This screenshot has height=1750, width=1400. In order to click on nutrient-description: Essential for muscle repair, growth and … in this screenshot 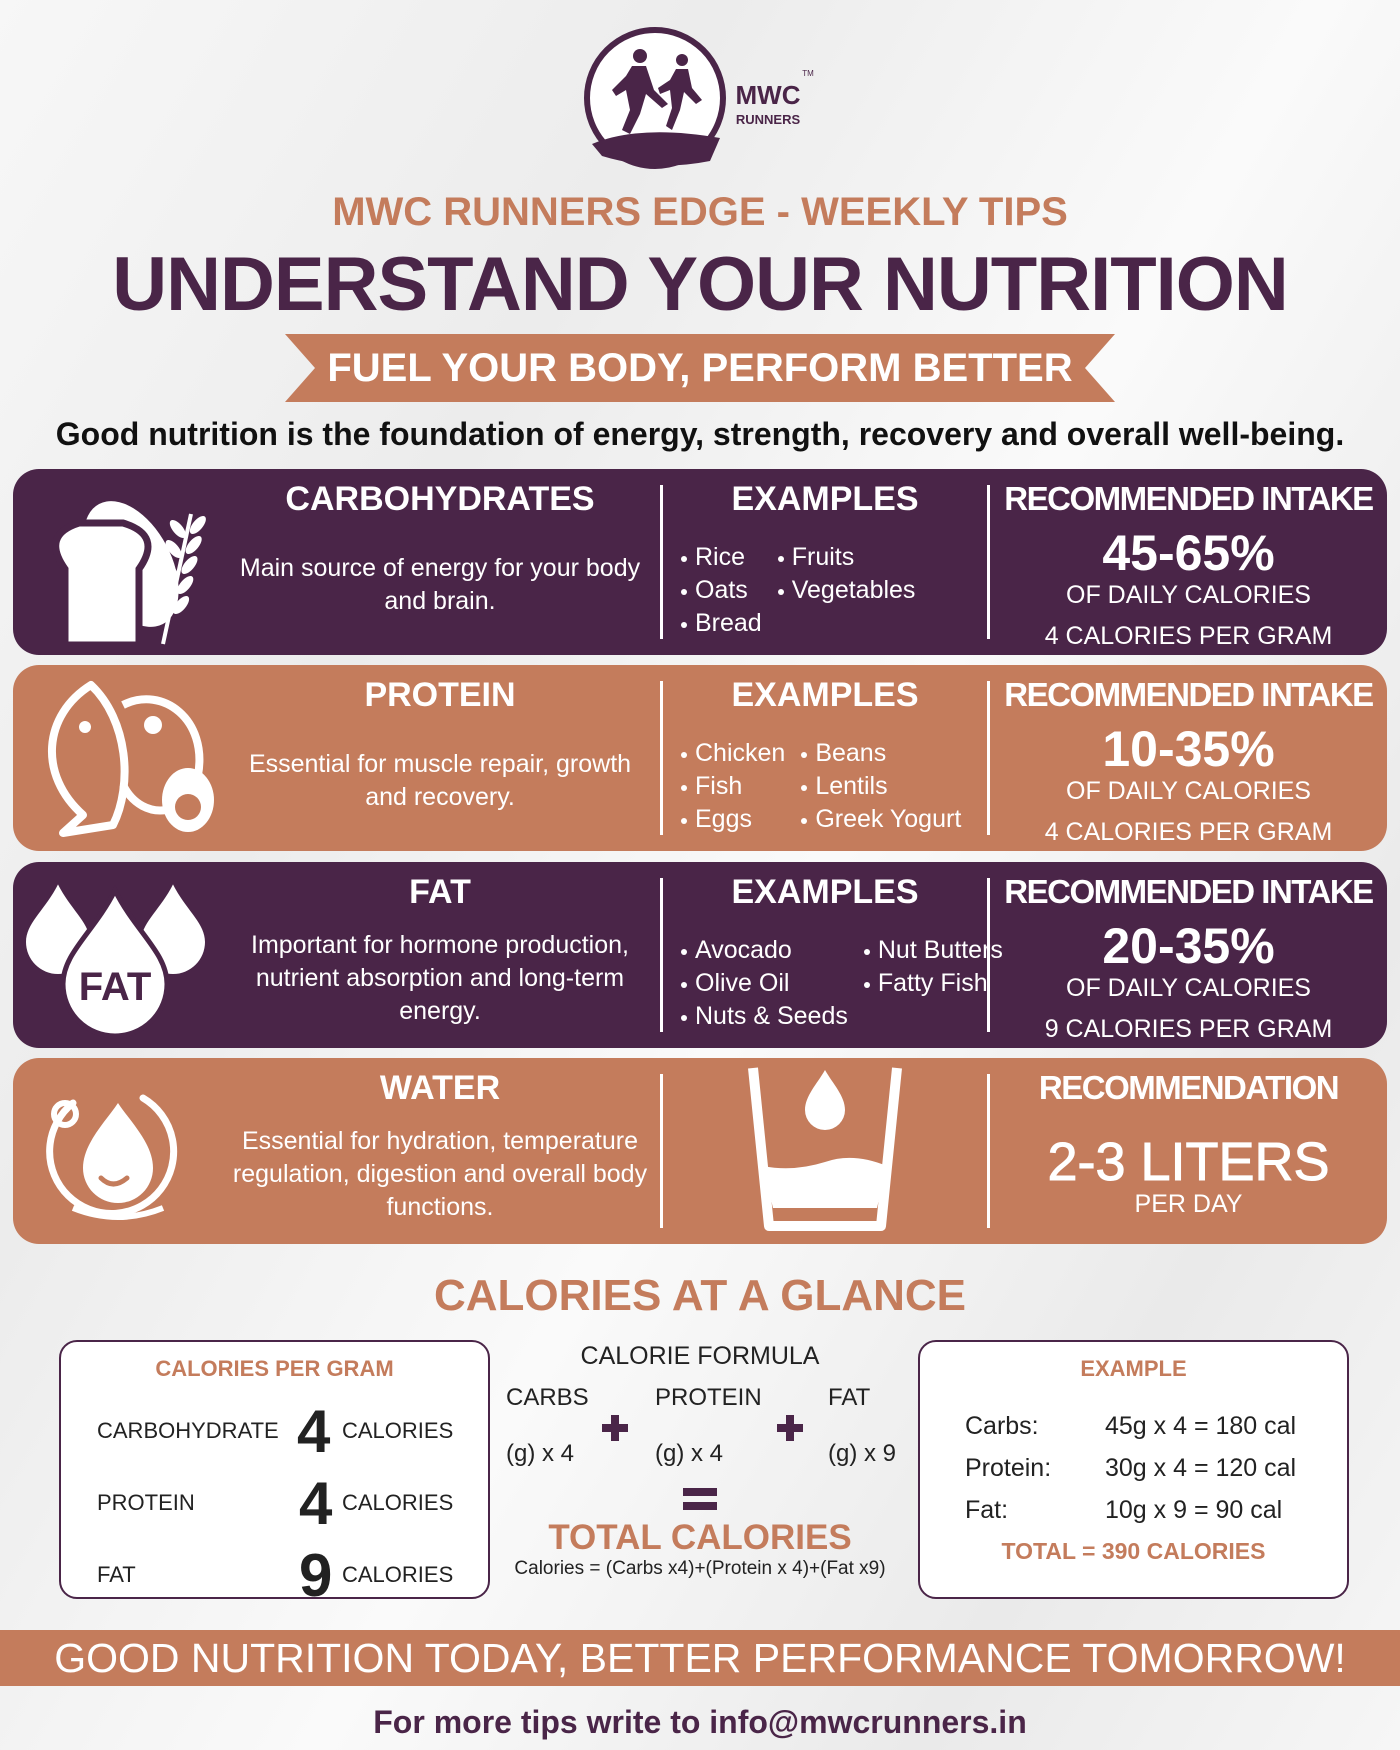, I will do `click(440, 780)`.